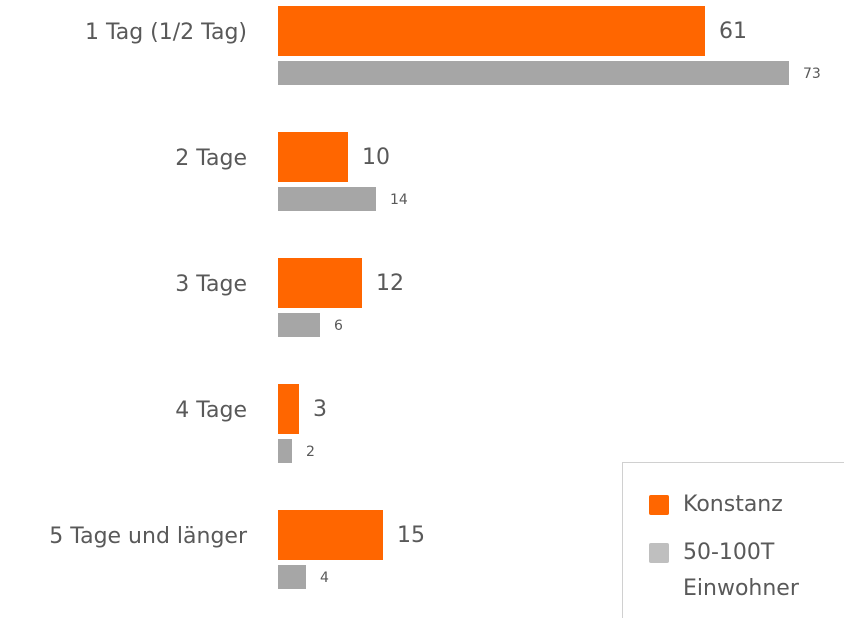 The height and width of the screenshot is (618, 844). I want to click on value-label: 12, so click(390, 283).